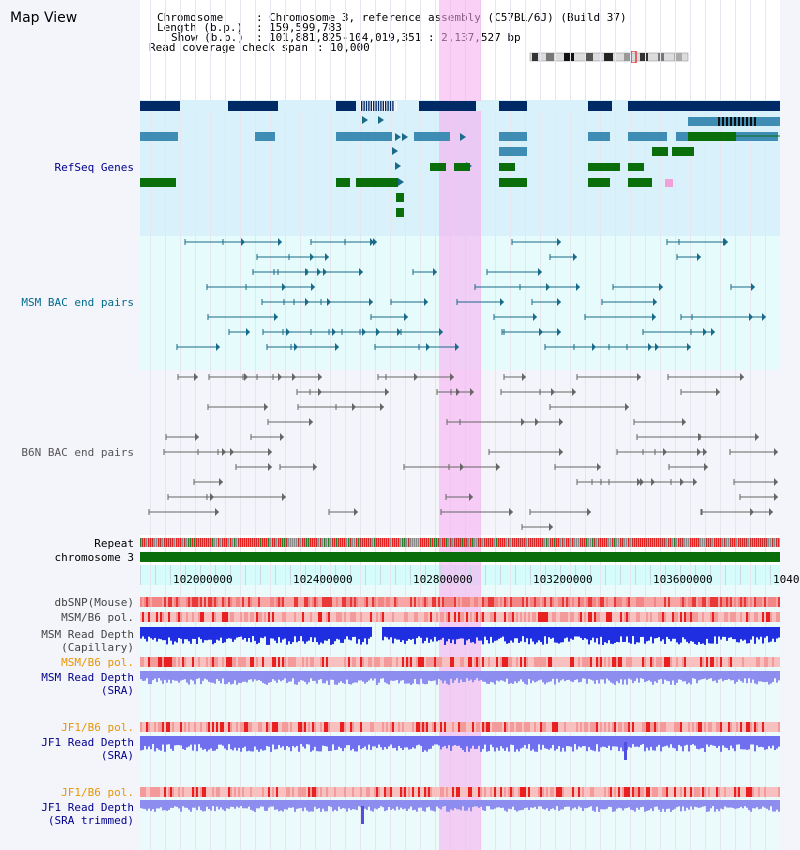  What do you see at coordinates (77, 302) in the screenshot?
I see `track-label-msm-bac: MSM BAC end pairs` at bounding box center [77, 302].